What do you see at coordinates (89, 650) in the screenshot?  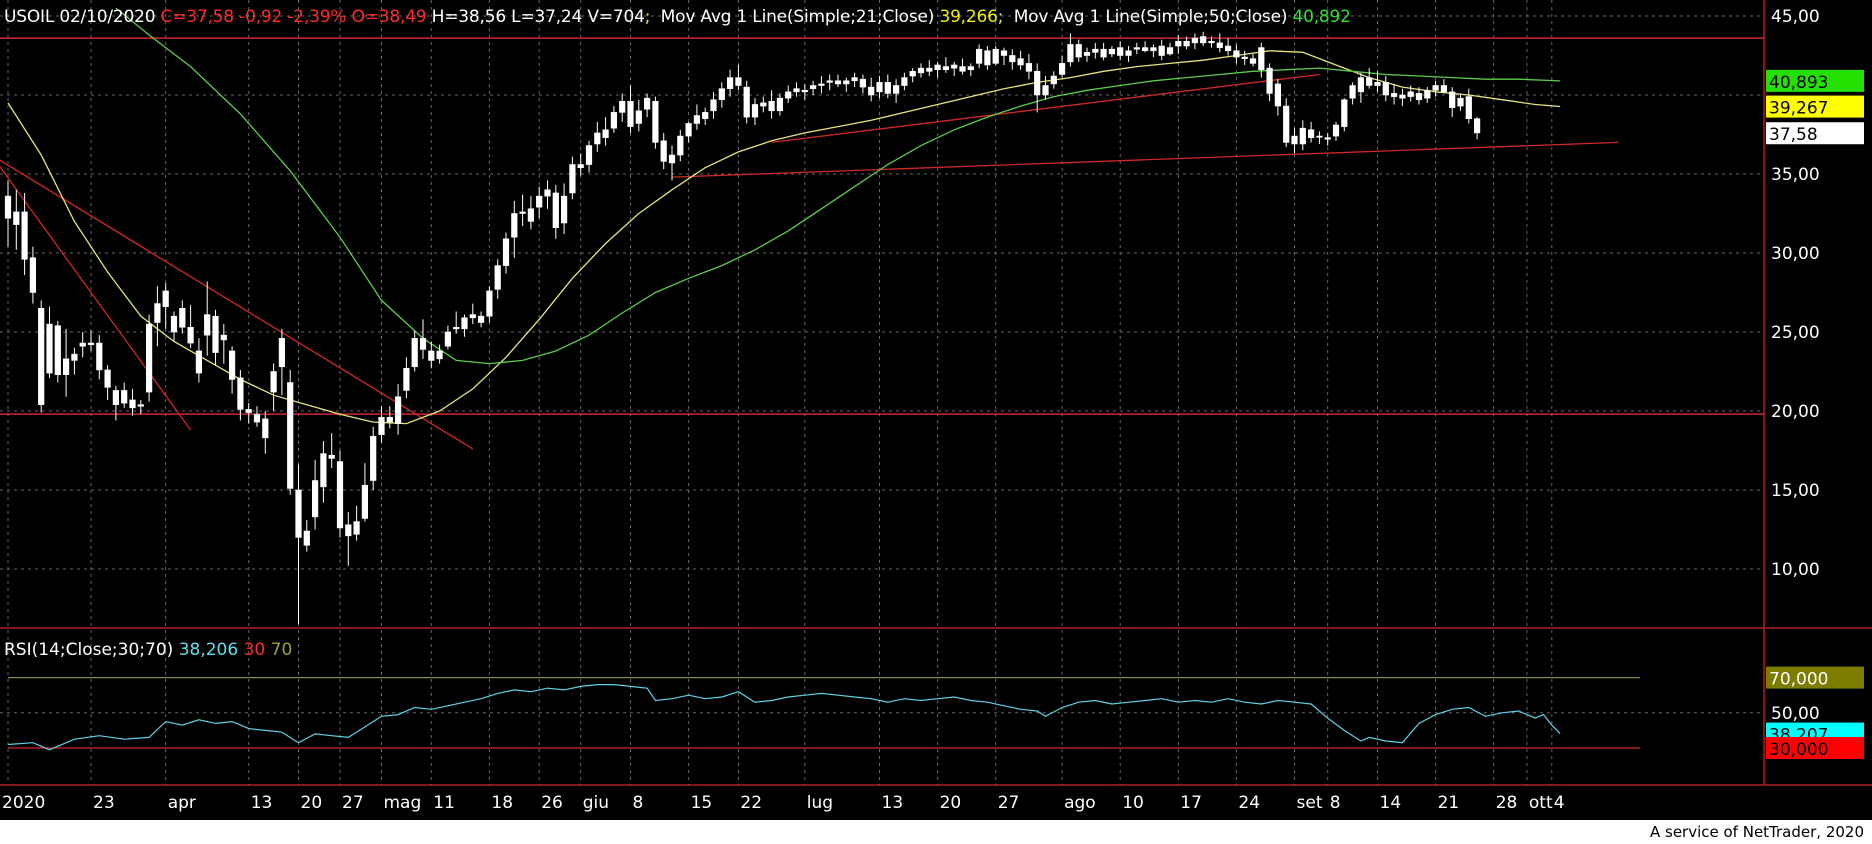 I see `rsi-label: RSI(14;Close;30;70)` at bounding box center [89, 650].